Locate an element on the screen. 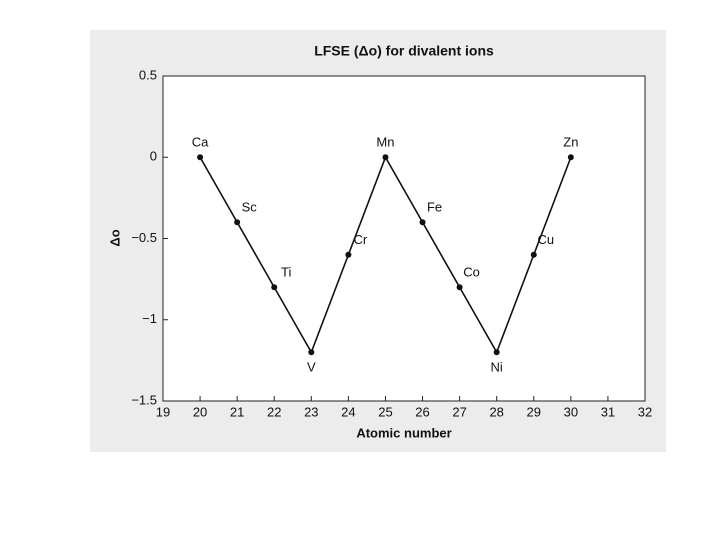  point-label: Ni is located at coordinates (497, 367).